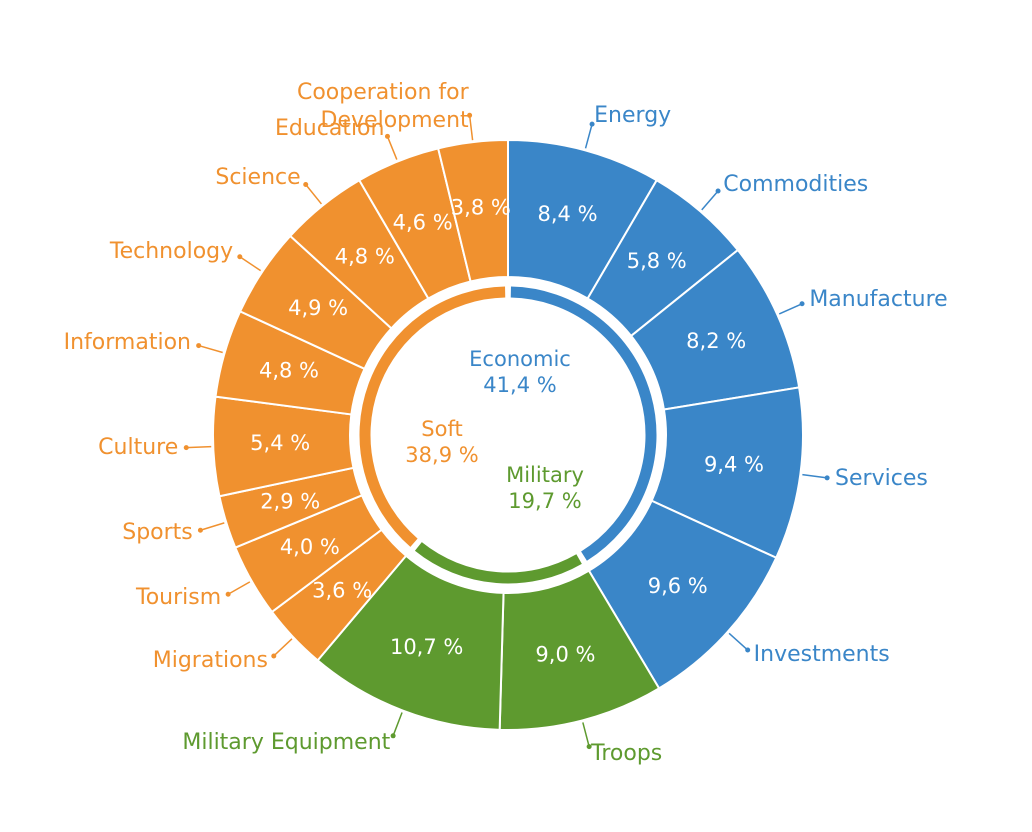 The height and width of the screenshot is (832, 1032). Describe the element at coordinates (423, 223) in the screenshot. I see `value-label: 4,6 %` at that location.